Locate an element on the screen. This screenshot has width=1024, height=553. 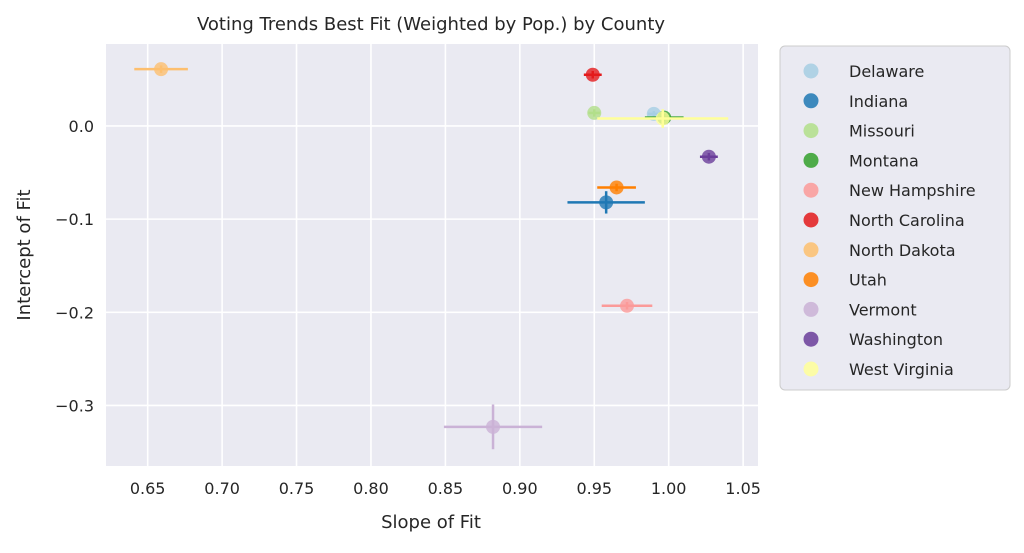
legend-box is located at coordinates (895, 218).